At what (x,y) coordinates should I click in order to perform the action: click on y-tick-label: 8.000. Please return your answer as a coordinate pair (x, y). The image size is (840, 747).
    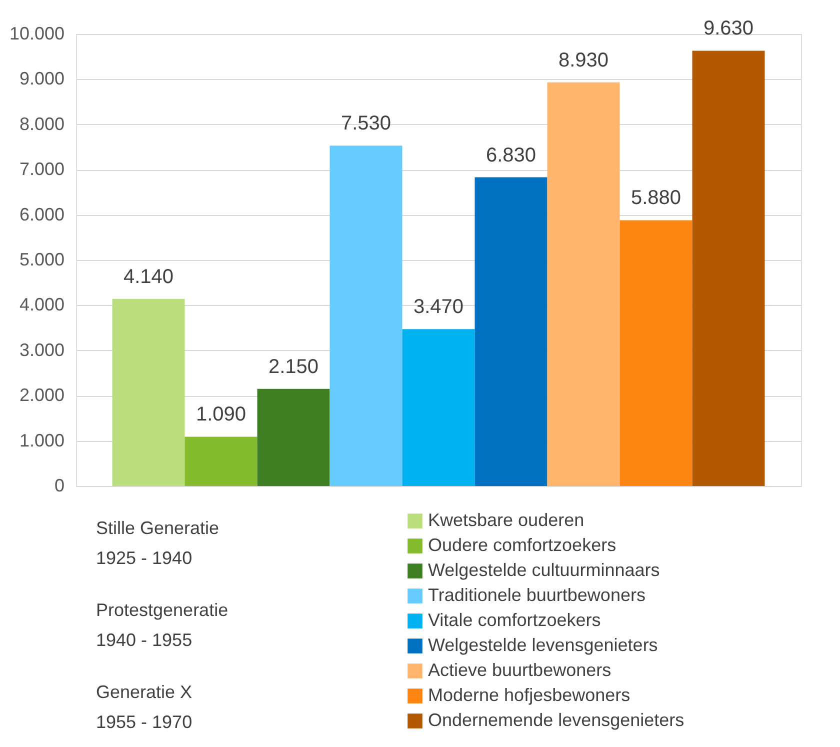
    Looking at the image, I should click on (41, 124).